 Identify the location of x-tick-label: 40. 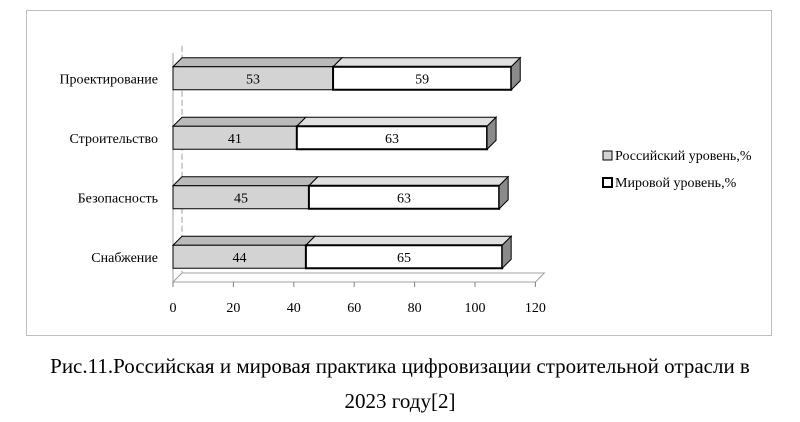
(294, 308).